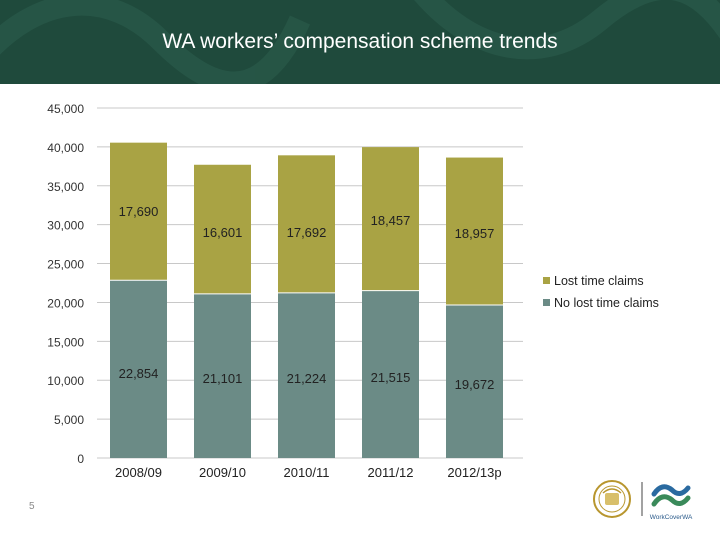 This screenshot has height=540, width=720. I want to click on legend-label: Lost time claims, so click(599, 281).